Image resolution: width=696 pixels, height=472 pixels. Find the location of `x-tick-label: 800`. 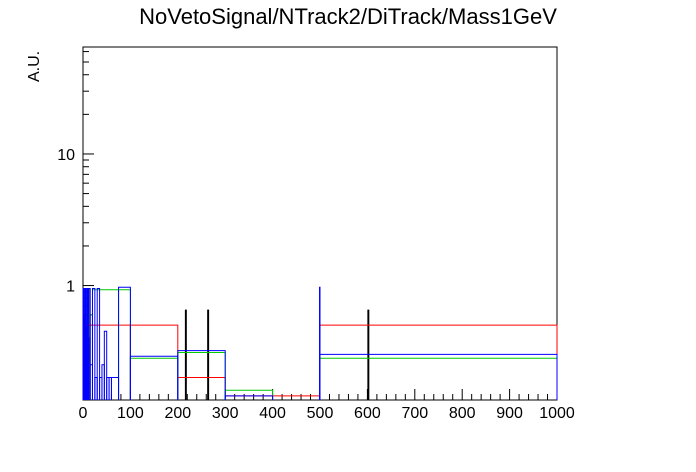

x-tick-label: 800 is located at coordinates (462, 413).